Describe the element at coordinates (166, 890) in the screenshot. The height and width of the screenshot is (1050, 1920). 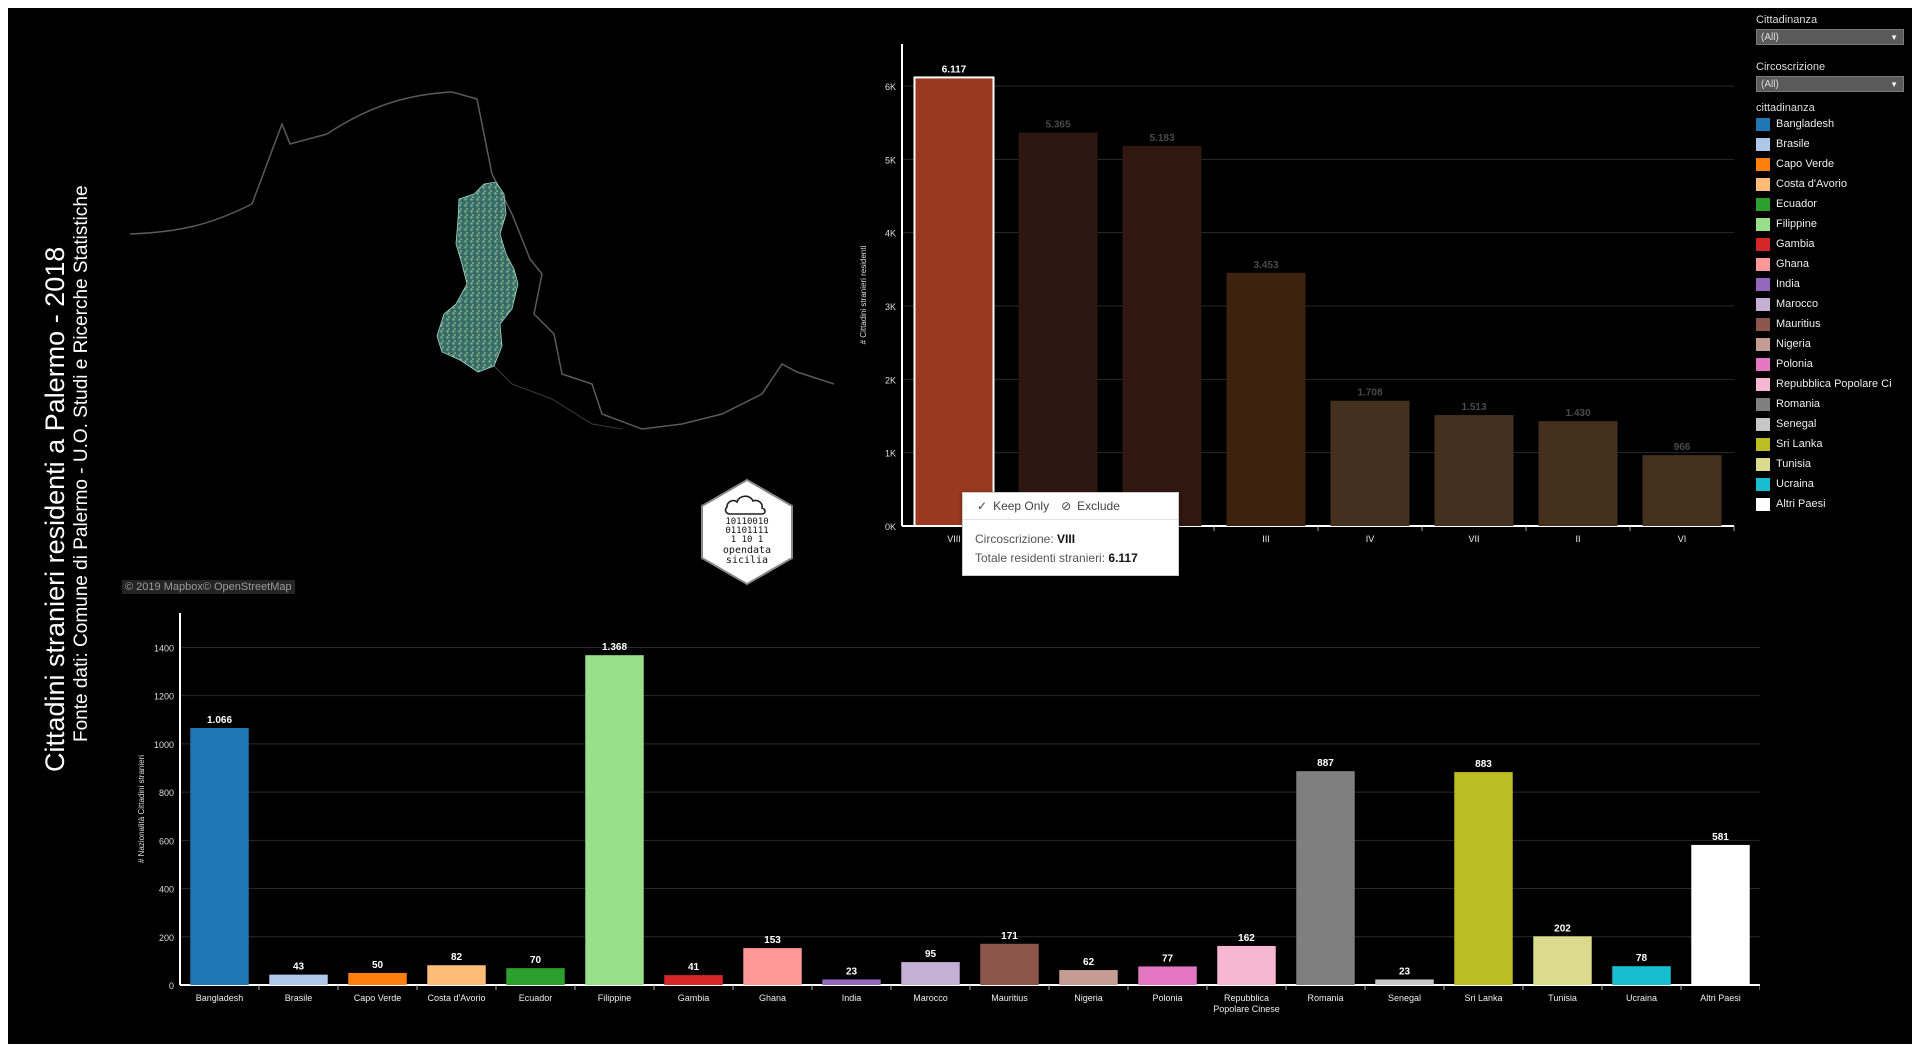
I see `y-tick-label: 400` at that location.